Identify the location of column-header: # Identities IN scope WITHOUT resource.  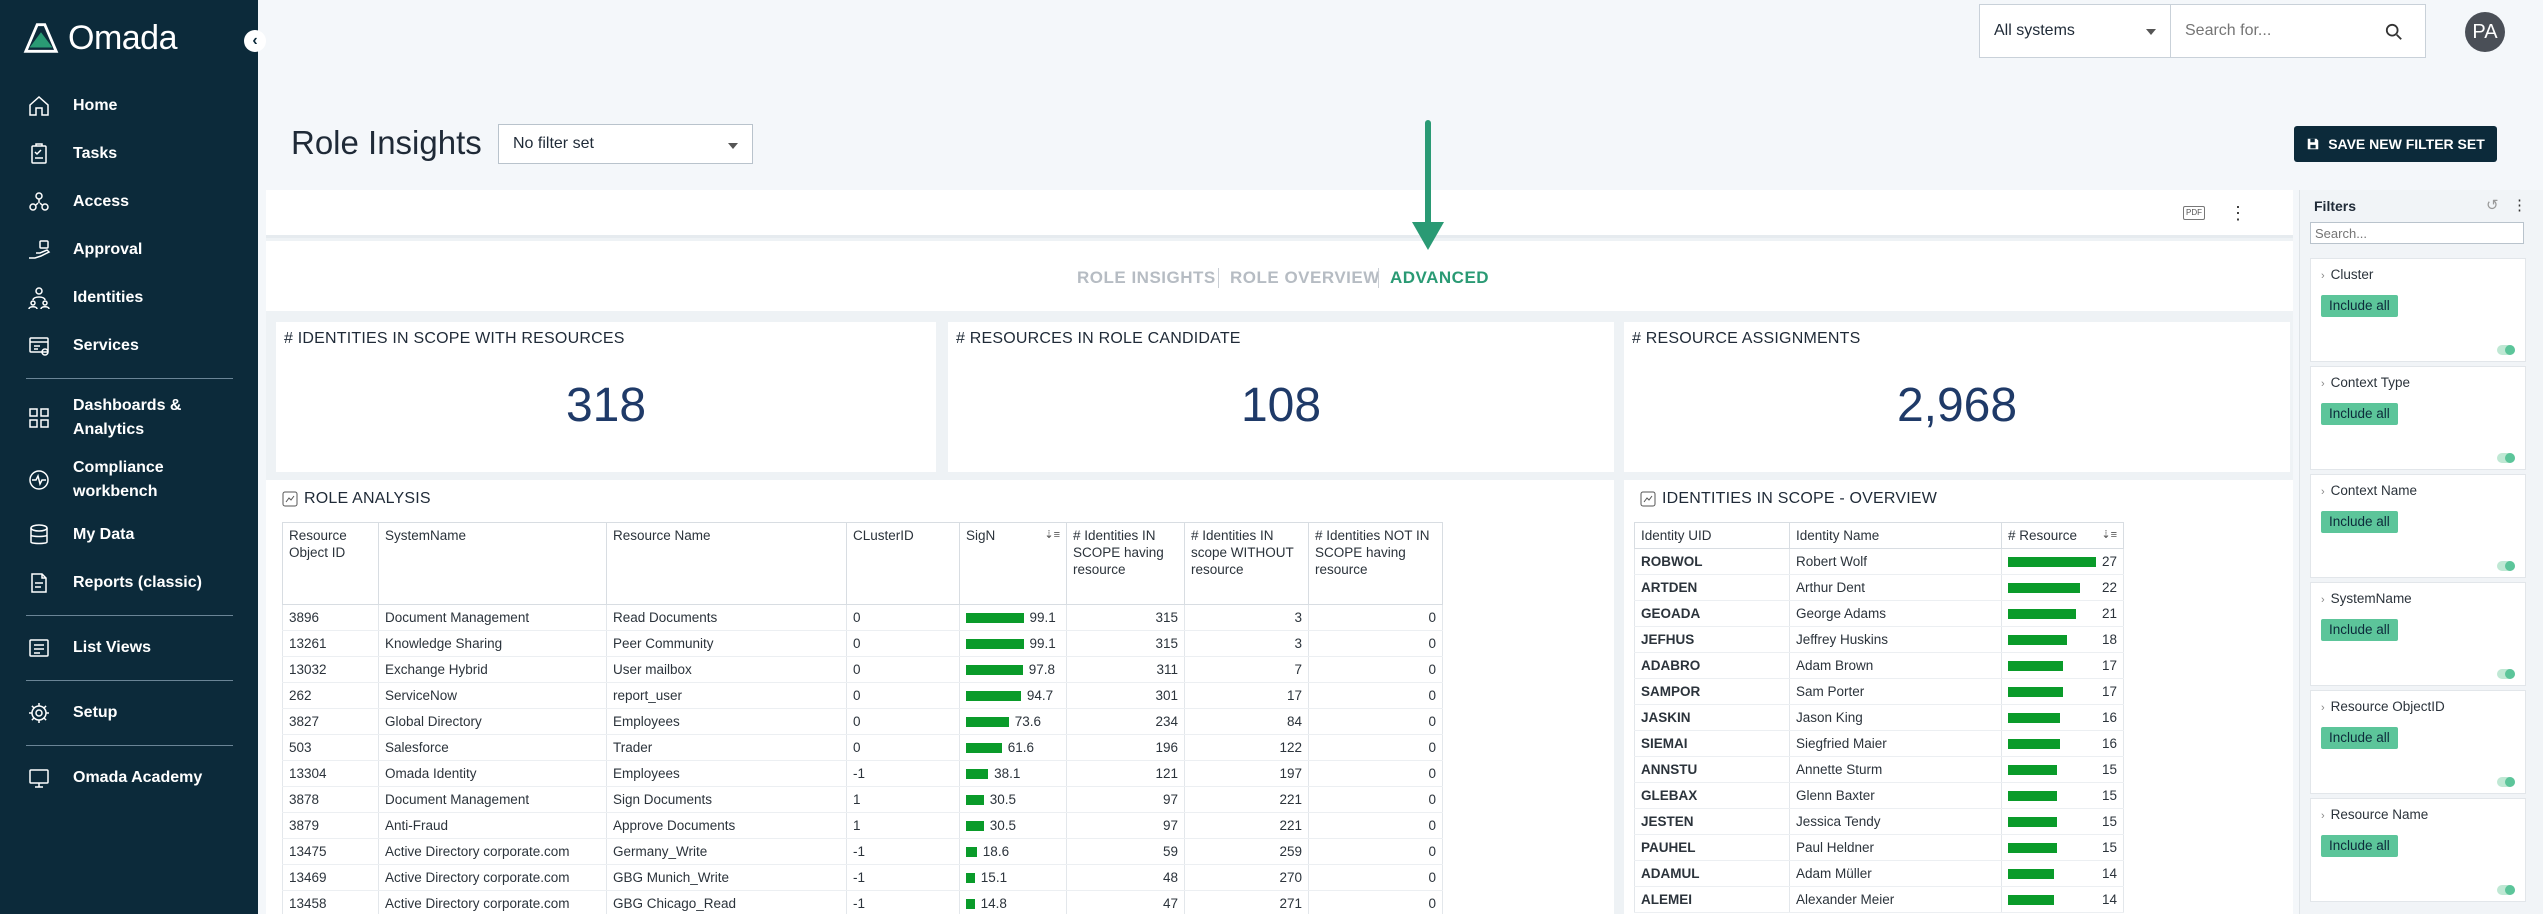
(1246, 563).